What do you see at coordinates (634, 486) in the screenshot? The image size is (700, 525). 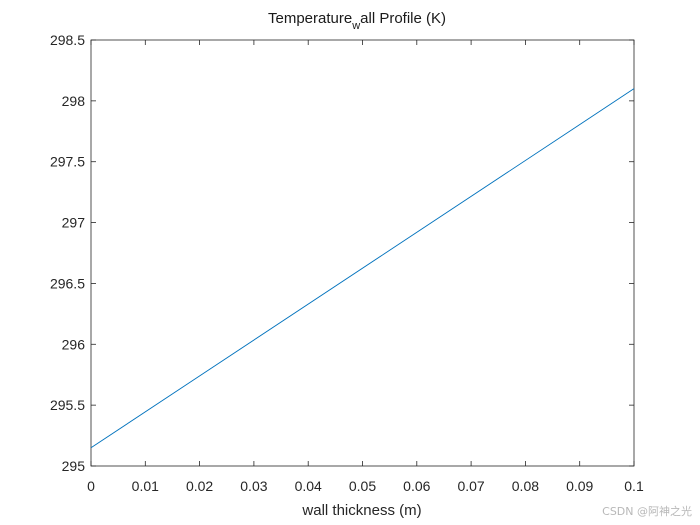 I see `x-tick-label: 0.1` at bounding box center [634, 486].